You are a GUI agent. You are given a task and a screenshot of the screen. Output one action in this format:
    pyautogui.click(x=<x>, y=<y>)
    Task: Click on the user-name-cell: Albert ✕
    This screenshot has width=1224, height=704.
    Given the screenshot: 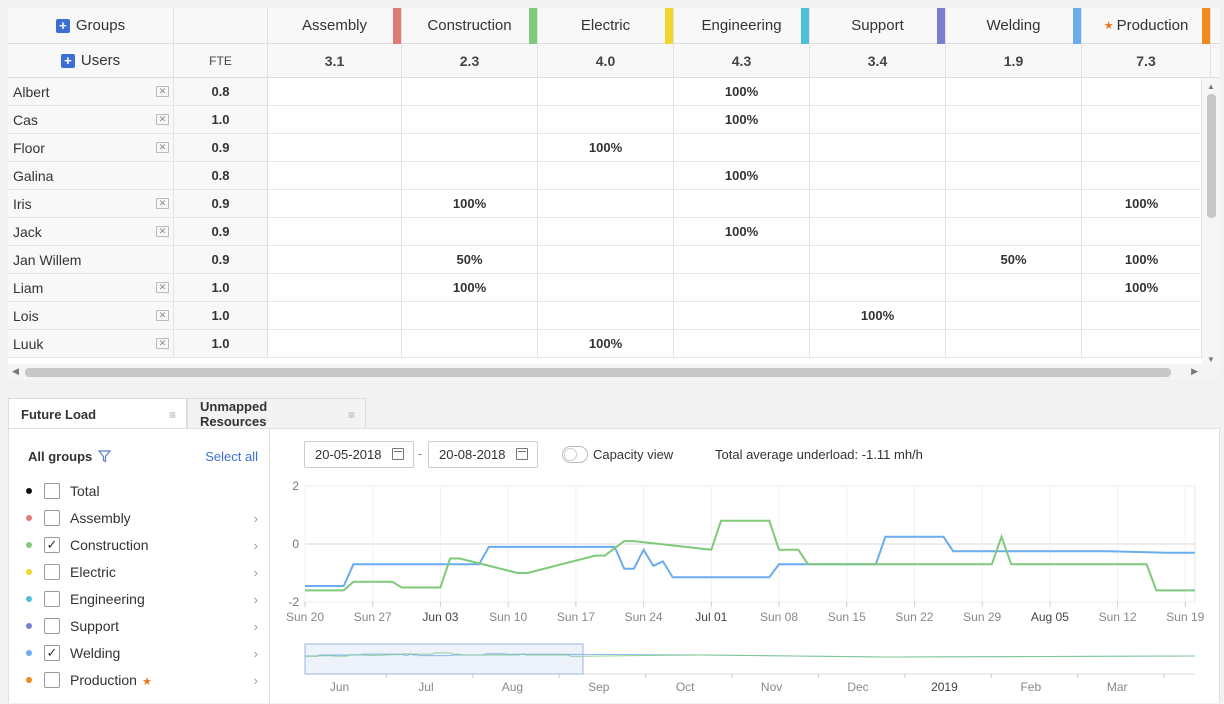 What is the action you would take?
    pyautogui.click(x=91, y=91)
    